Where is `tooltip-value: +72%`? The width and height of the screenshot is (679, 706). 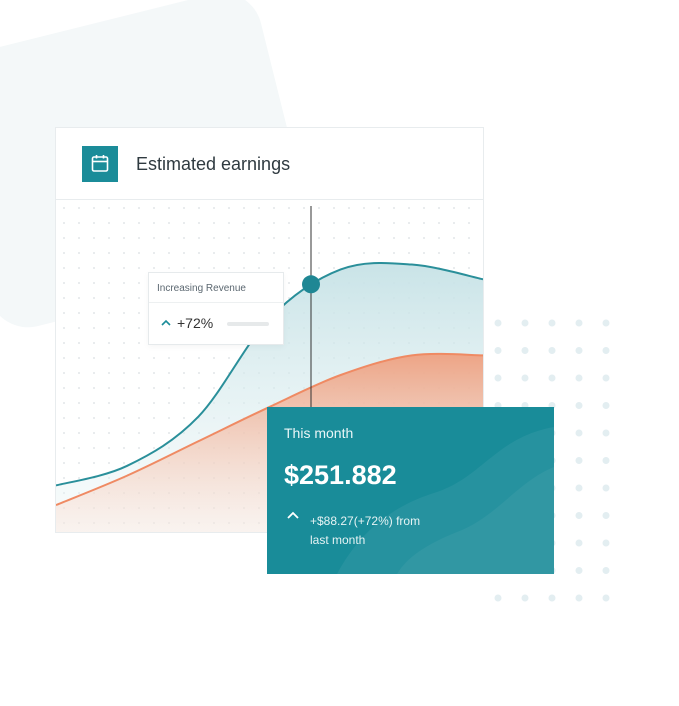
tooltip-value: +72% is located at coordinates (195, 323).